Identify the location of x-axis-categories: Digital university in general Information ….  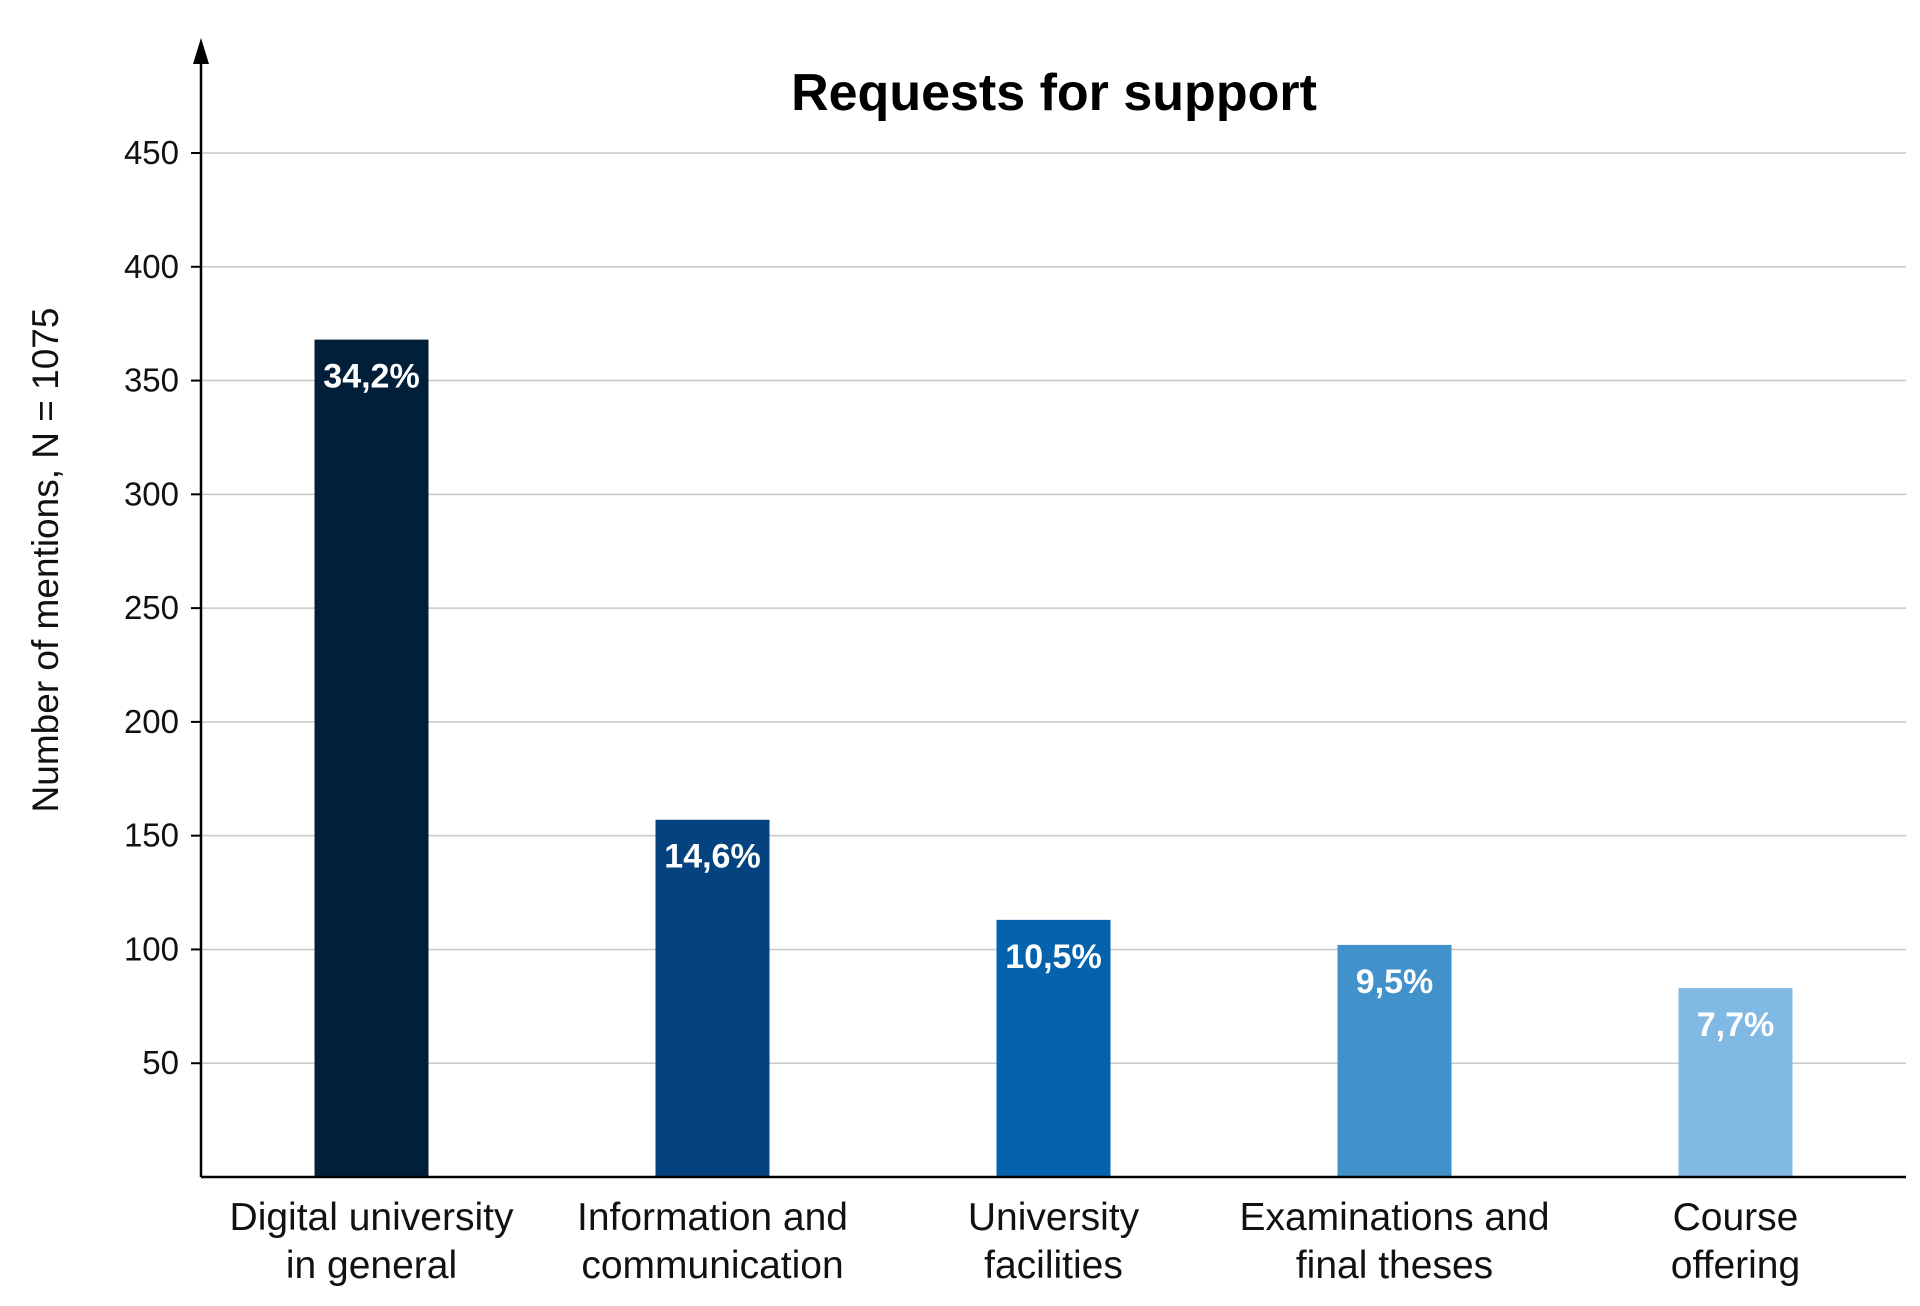
(1015, 1241).